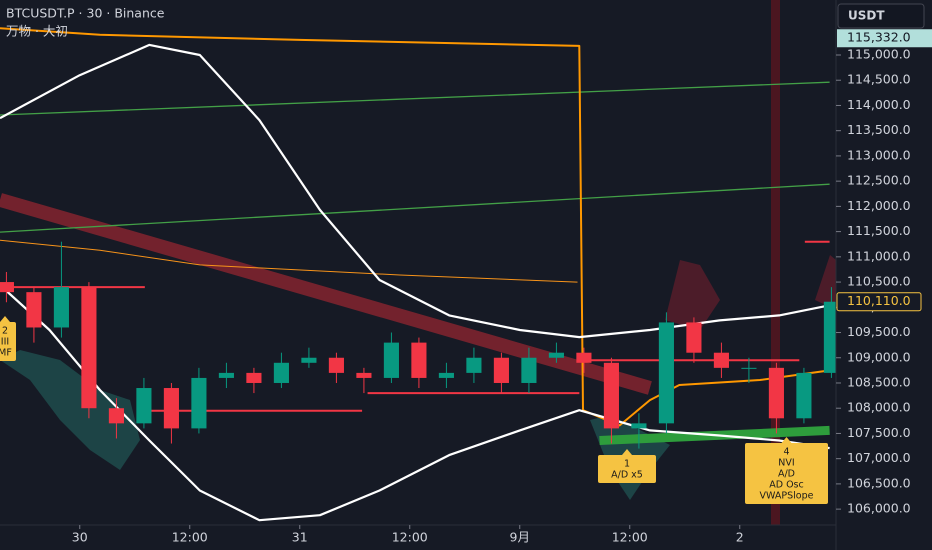  I want to click on y-tick-label: 107,000.0, so click(879, 457).